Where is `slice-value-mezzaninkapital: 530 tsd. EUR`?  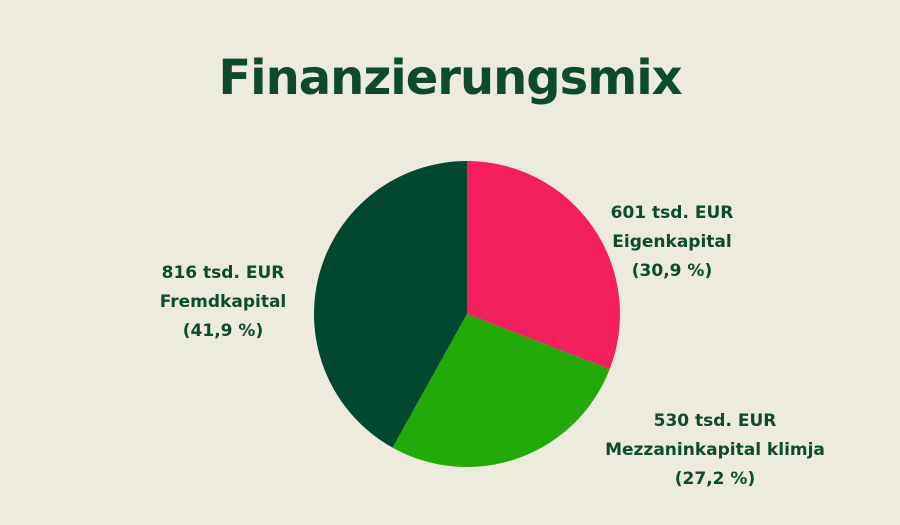 slice-value-mezzaninkapital: 530 tsd. EUR is located at coordinates (715, 421).